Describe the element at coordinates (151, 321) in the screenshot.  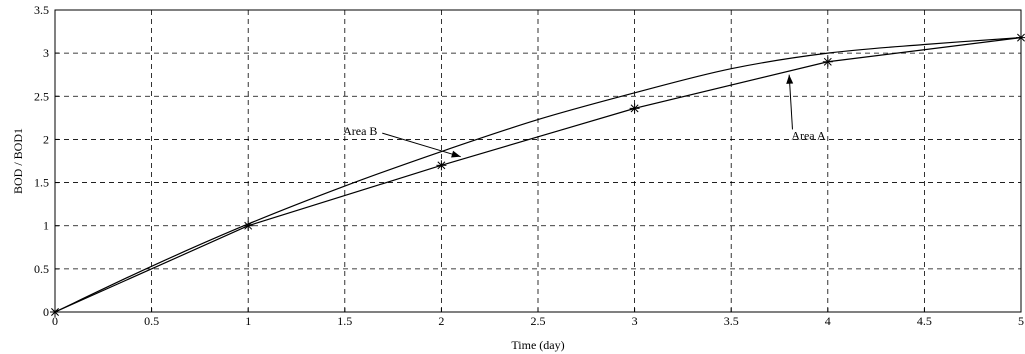
I see `x-tick-label: 0.5` at that location.